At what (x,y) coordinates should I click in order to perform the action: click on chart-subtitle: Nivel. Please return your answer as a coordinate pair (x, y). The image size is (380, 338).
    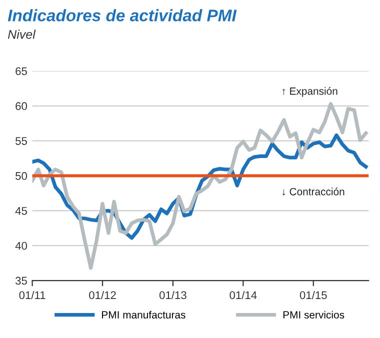
    Looking at the image, I should click on (22, 34).